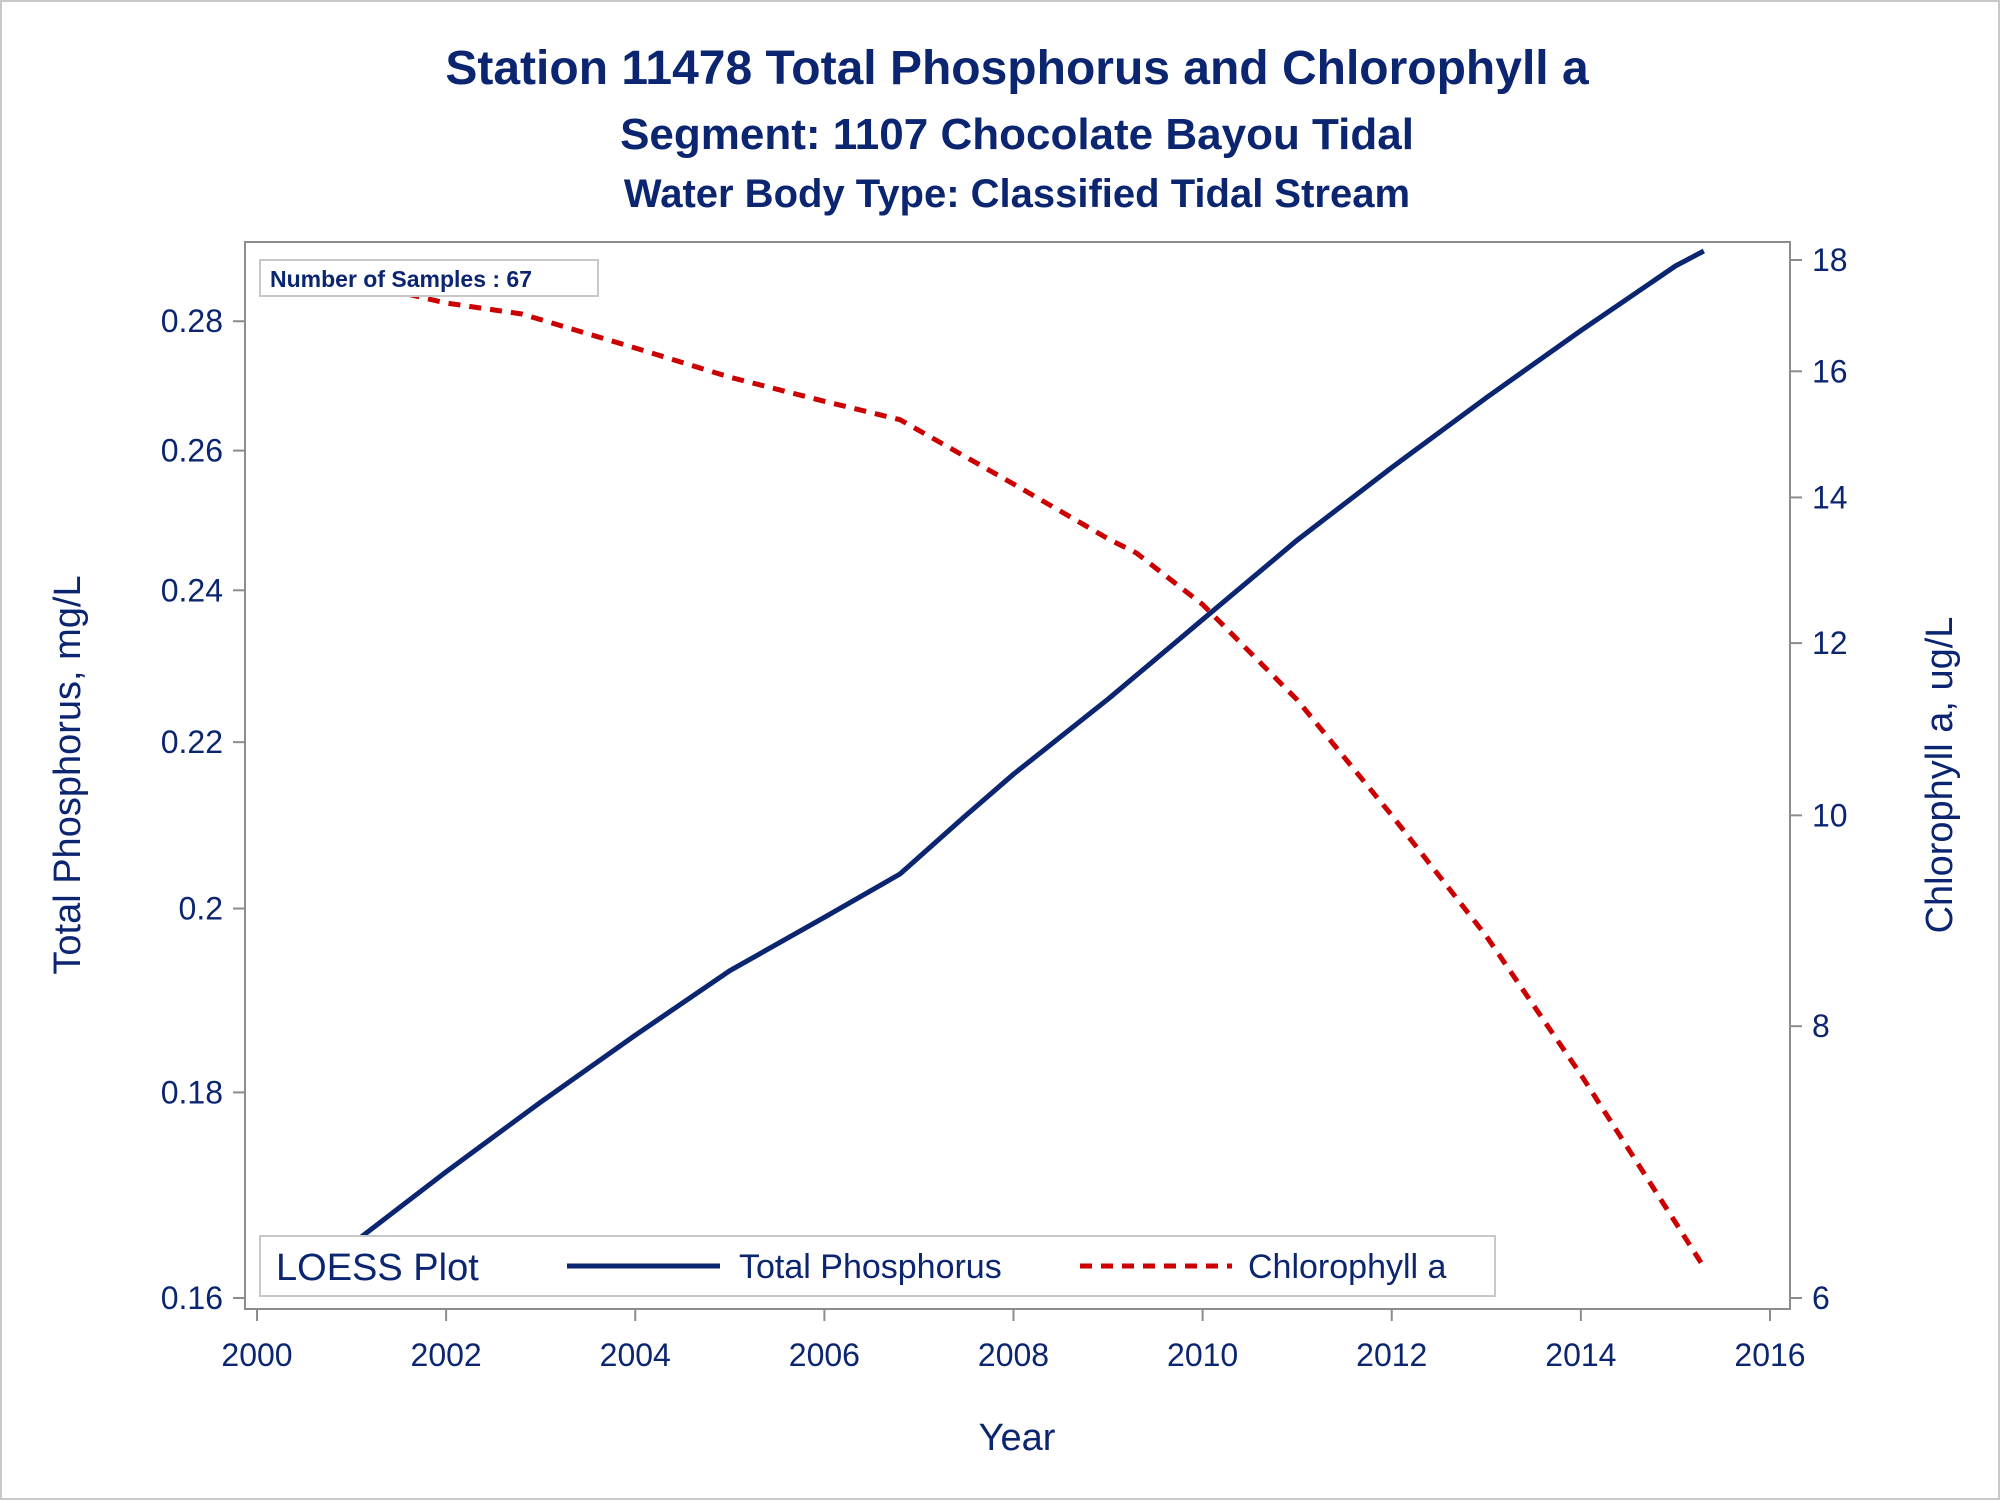 The height and width of the screenshot is (1503, 2000). Describe the element at coordinates (203, 809) in the screenshot. I see `y-axis-left: 0.16 0.18 0.2 0.22 0.24 0.26 0.28` at that location.